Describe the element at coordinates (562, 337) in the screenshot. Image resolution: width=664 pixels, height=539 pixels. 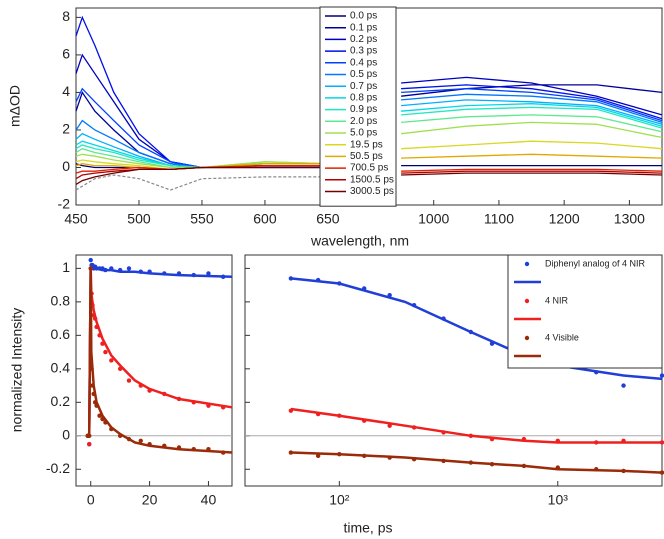
I see `legend-label: 4 Visible` at that location.